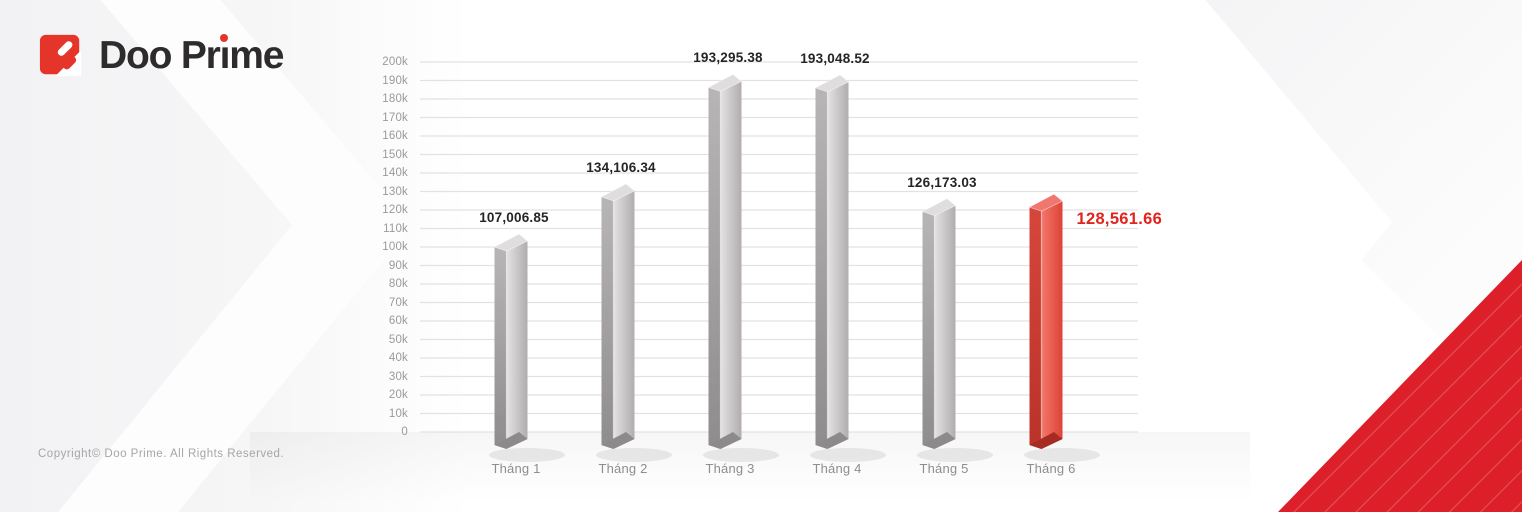 Image resolution: width=1522 pixels, height=512 pixels. What do you see at coordinates (395, 62) in the screenshot?
I see `y-axis-tick-label: 200k` at bounding box center [395, 62].